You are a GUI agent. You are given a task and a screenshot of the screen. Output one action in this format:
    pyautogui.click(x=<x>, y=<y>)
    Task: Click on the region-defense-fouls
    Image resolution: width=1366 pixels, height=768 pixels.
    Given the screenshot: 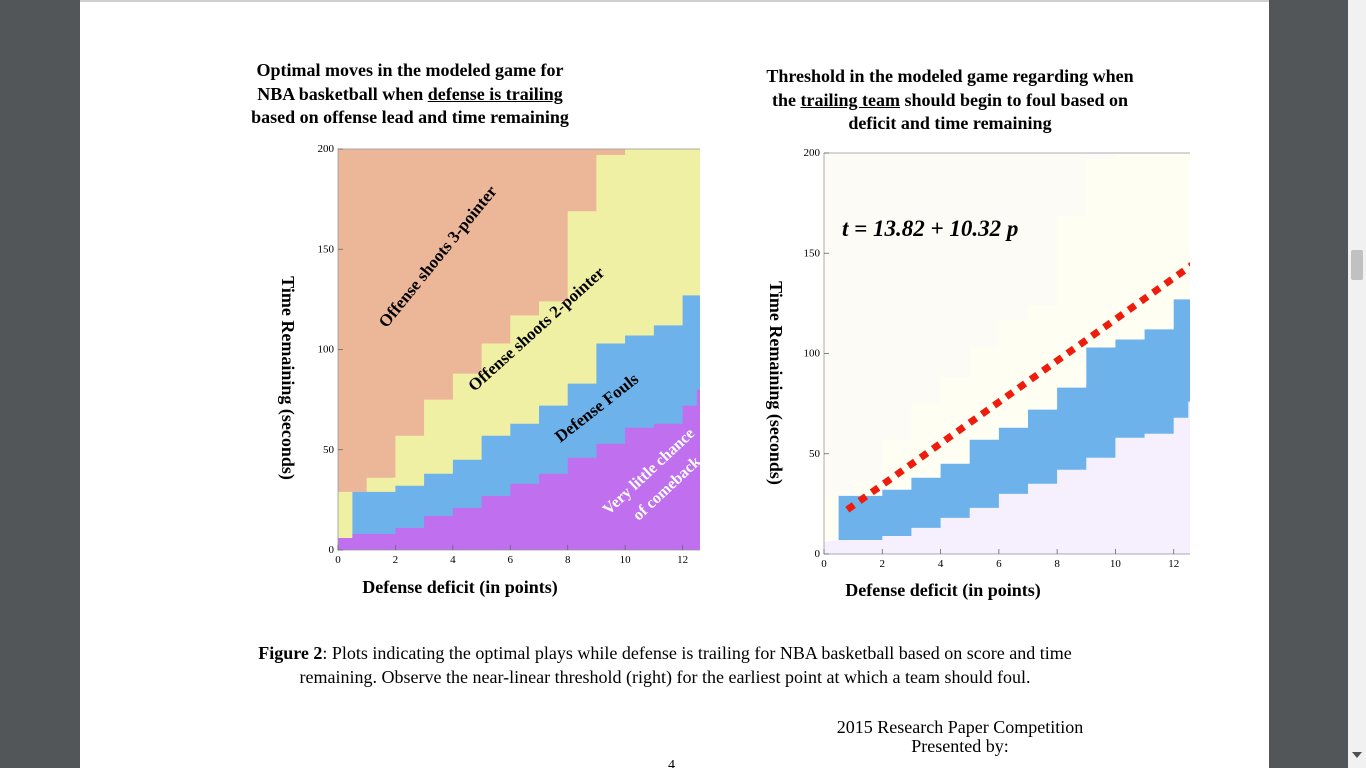 What is the action you would take?
    pyautogui.click(x=1014, y=419)
    